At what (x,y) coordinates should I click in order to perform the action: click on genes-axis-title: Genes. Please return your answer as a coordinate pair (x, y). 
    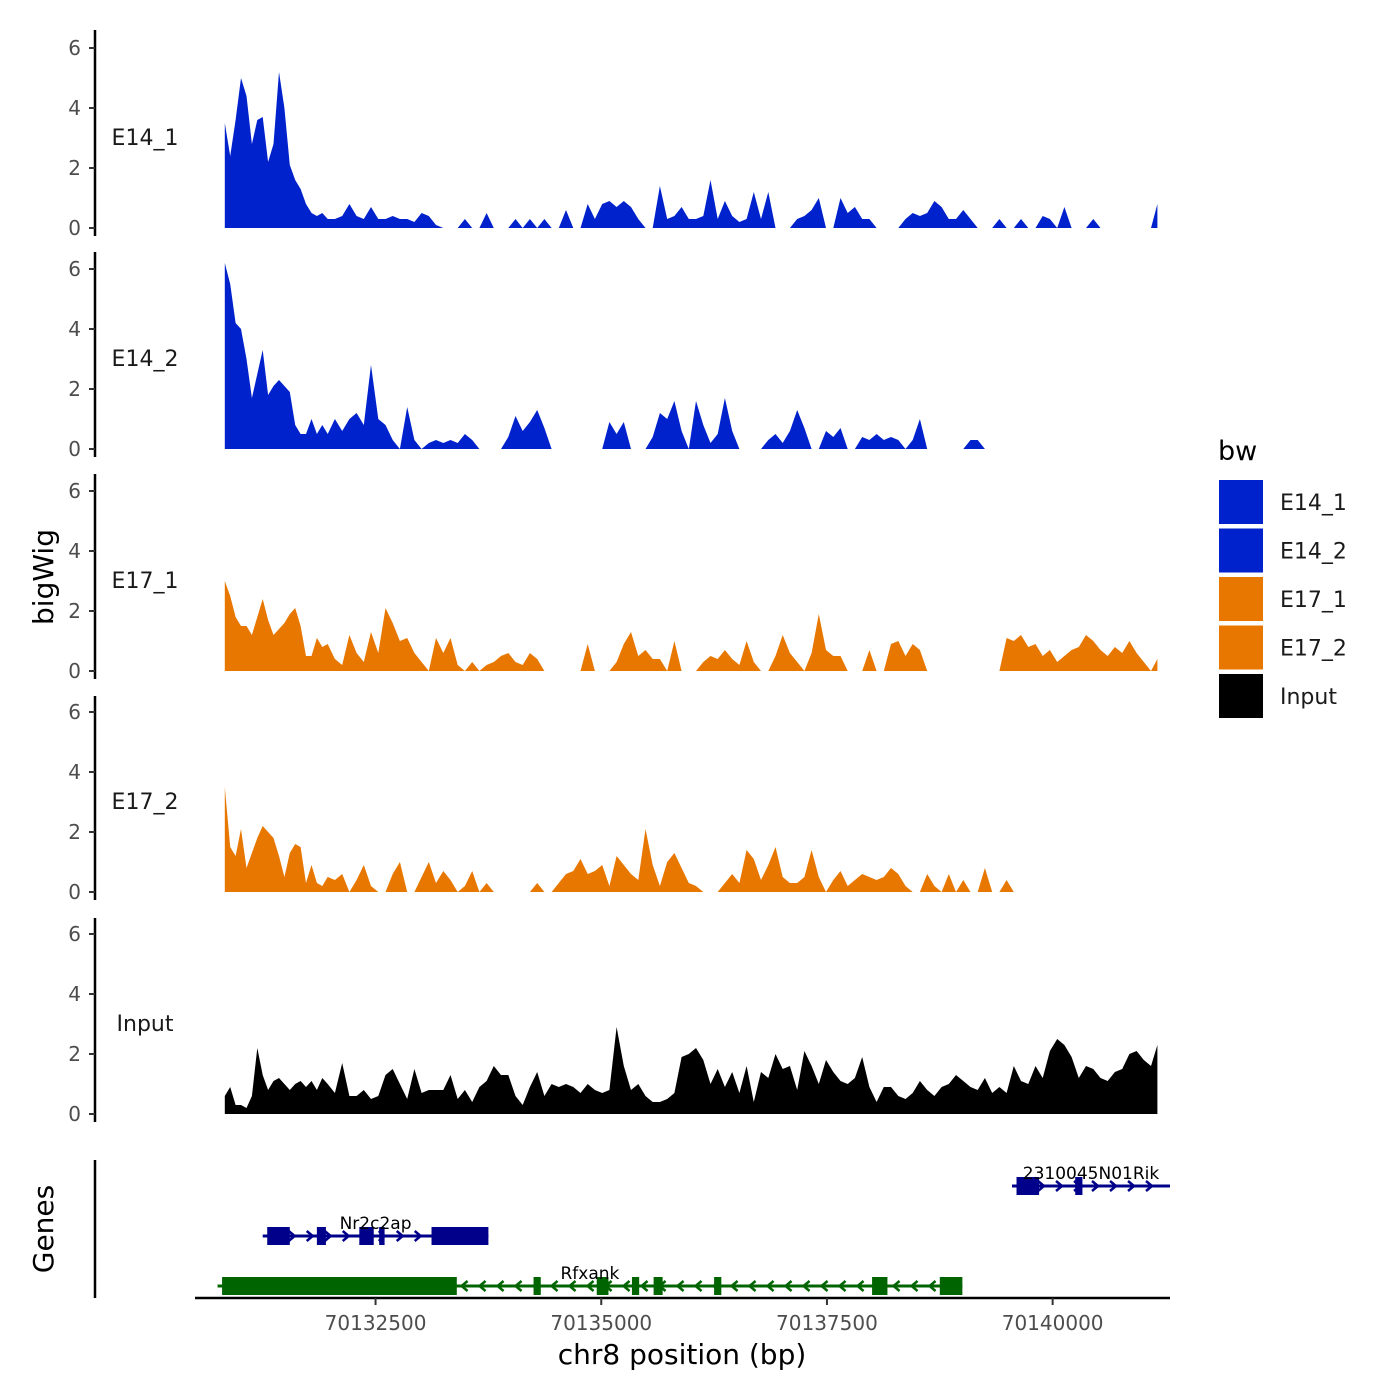
    Looking at the image, I should click on (43, 1229).